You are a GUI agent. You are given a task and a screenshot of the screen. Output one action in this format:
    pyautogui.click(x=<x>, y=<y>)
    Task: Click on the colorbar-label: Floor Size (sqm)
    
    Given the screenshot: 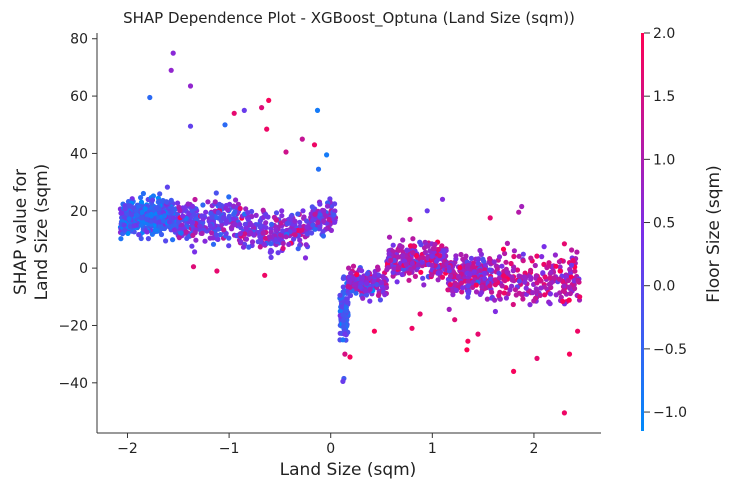 What is the action you would take?
    pyautogui.click(x=714, y=233)
    